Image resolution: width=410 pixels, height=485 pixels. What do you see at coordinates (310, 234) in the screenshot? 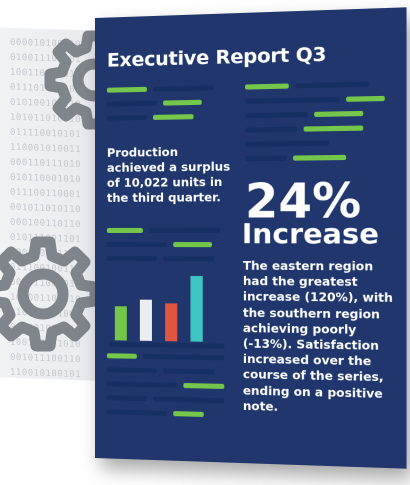
I see `increase-label: Increase` at bounding box center [310, 234].